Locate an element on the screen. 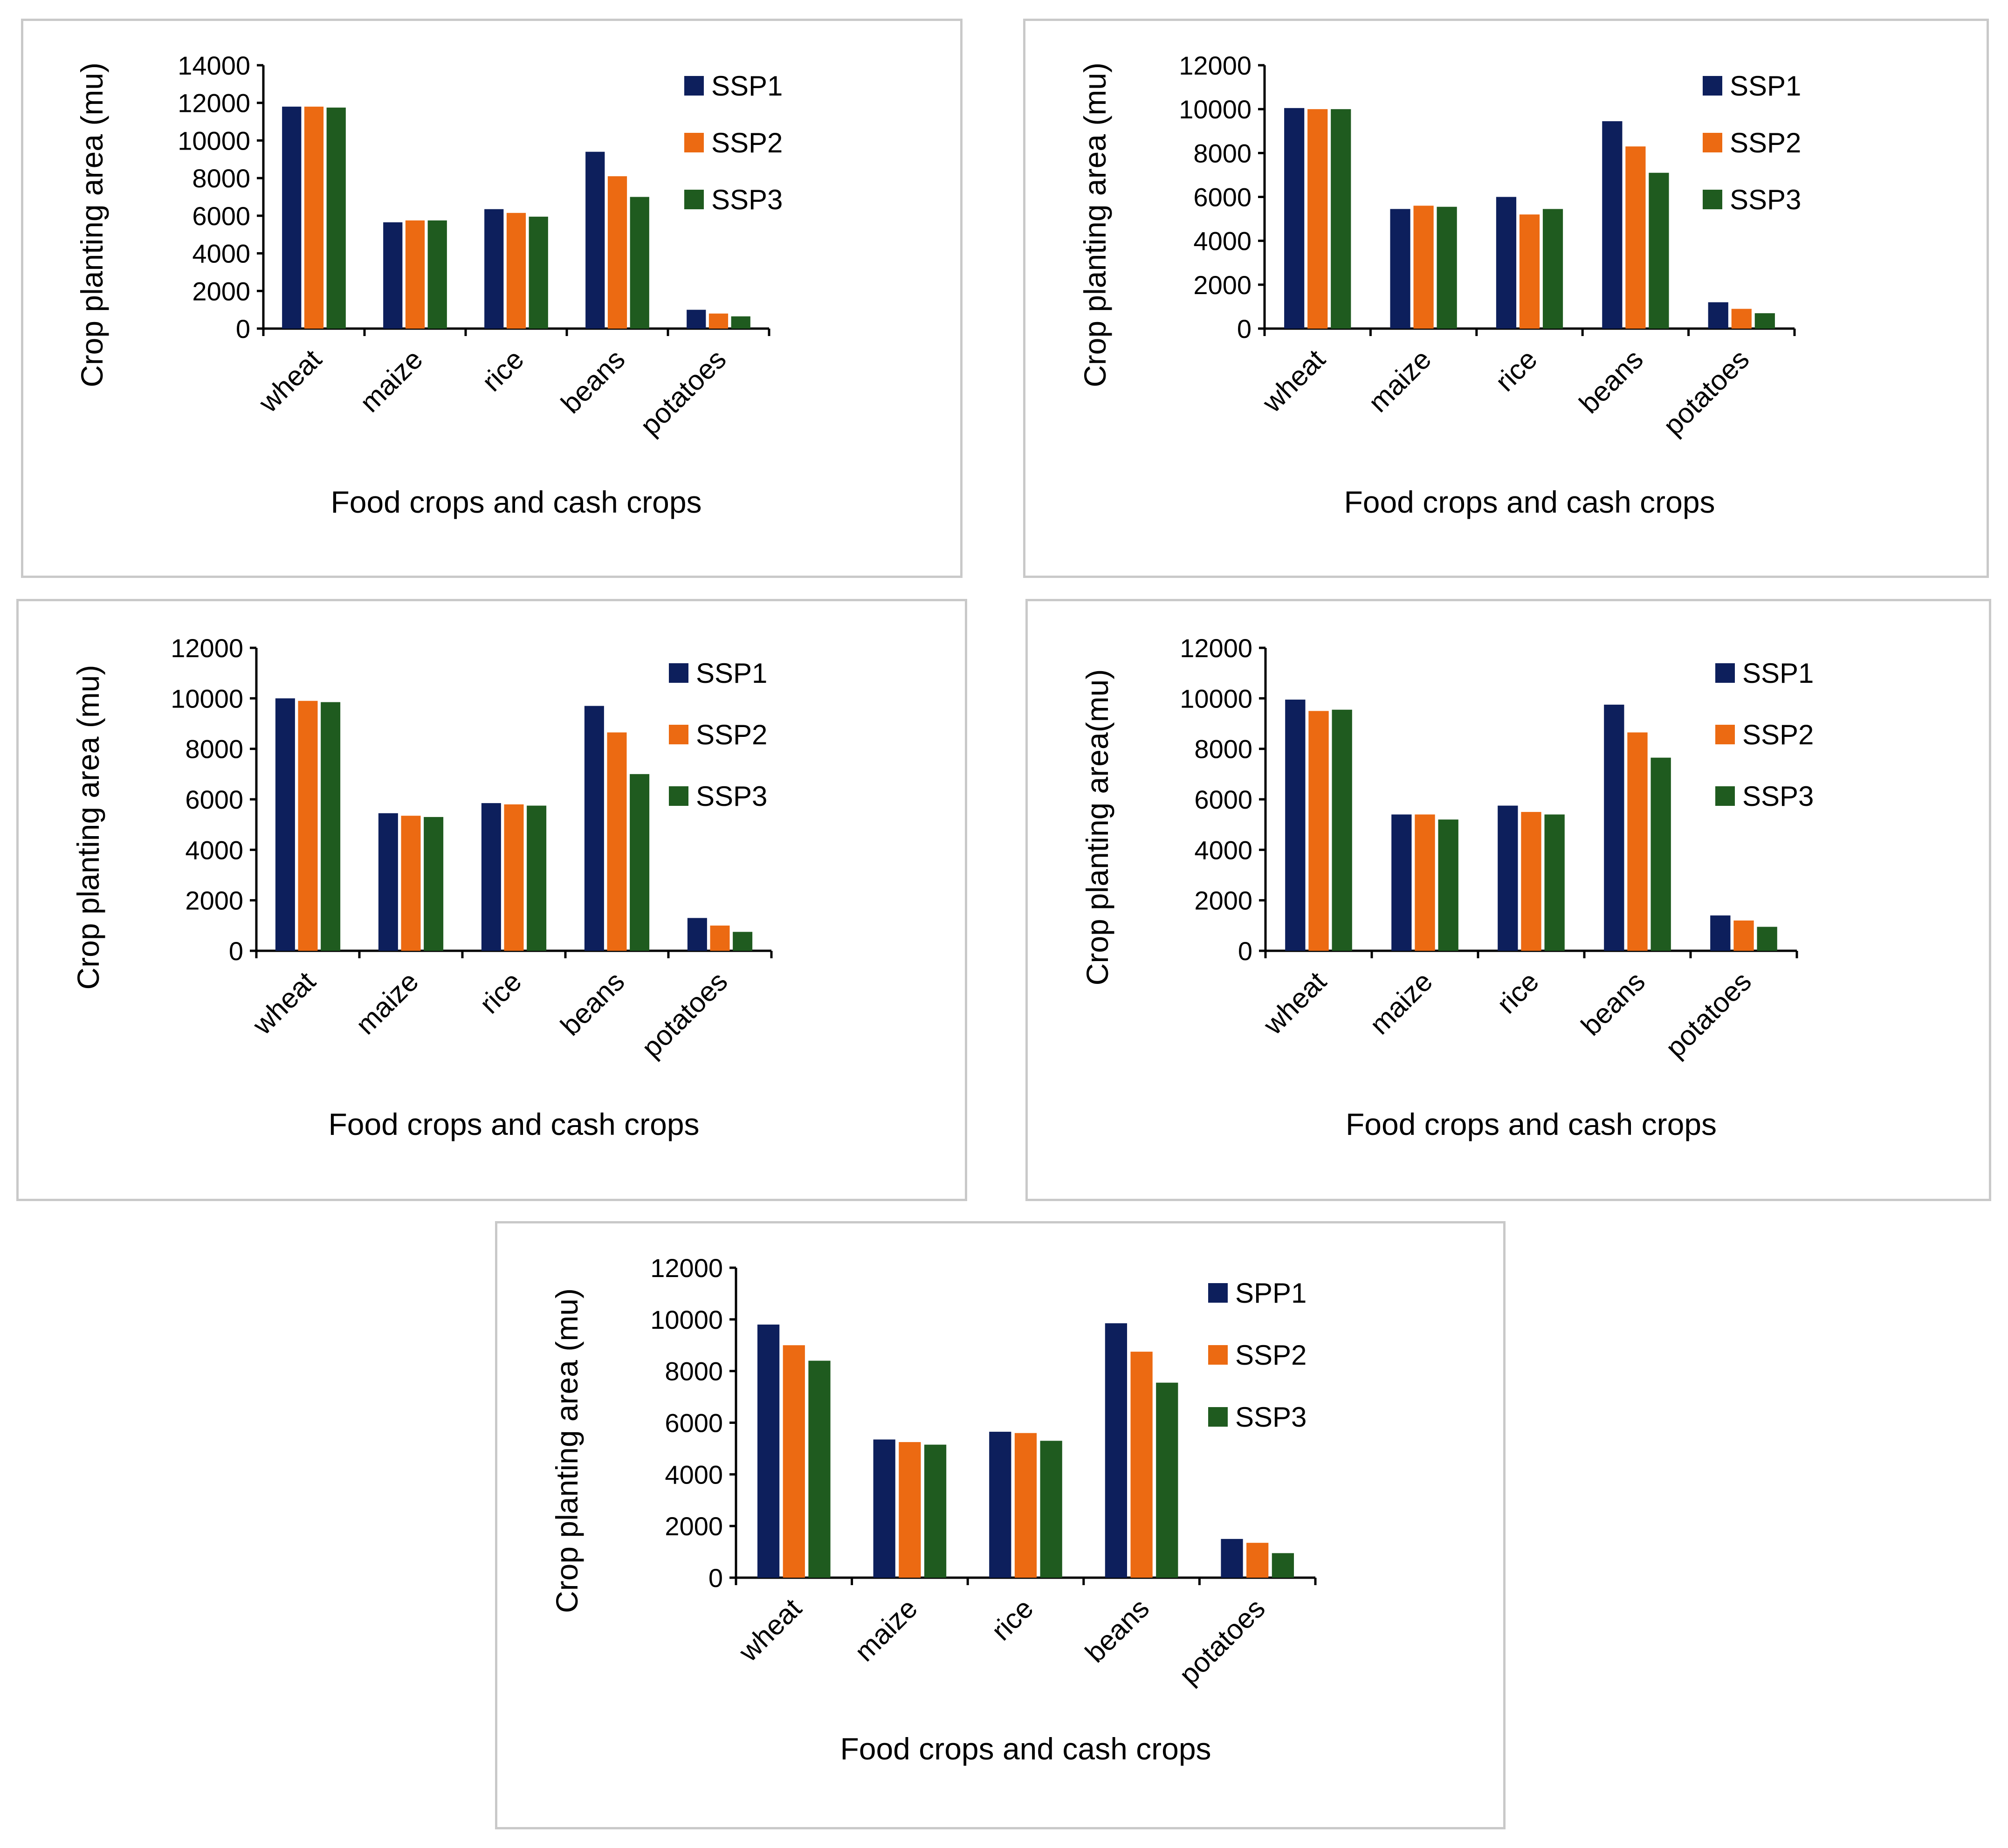 This screenshot has width=2008, height=1848. legend-label-spp1: SPP1 is located at coordinates (1271, 1293).